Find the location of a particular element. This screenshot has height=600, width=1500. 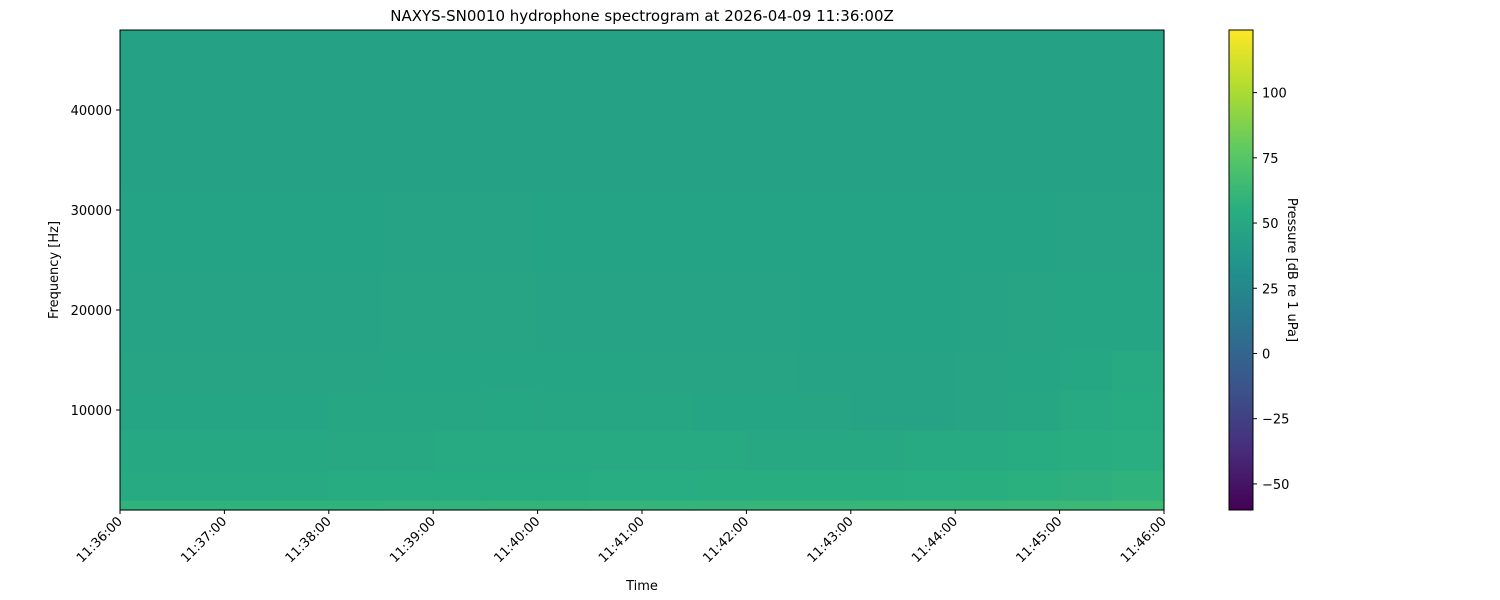

x-tick-label: 11:44:00 is located at coordinates (935, 540).